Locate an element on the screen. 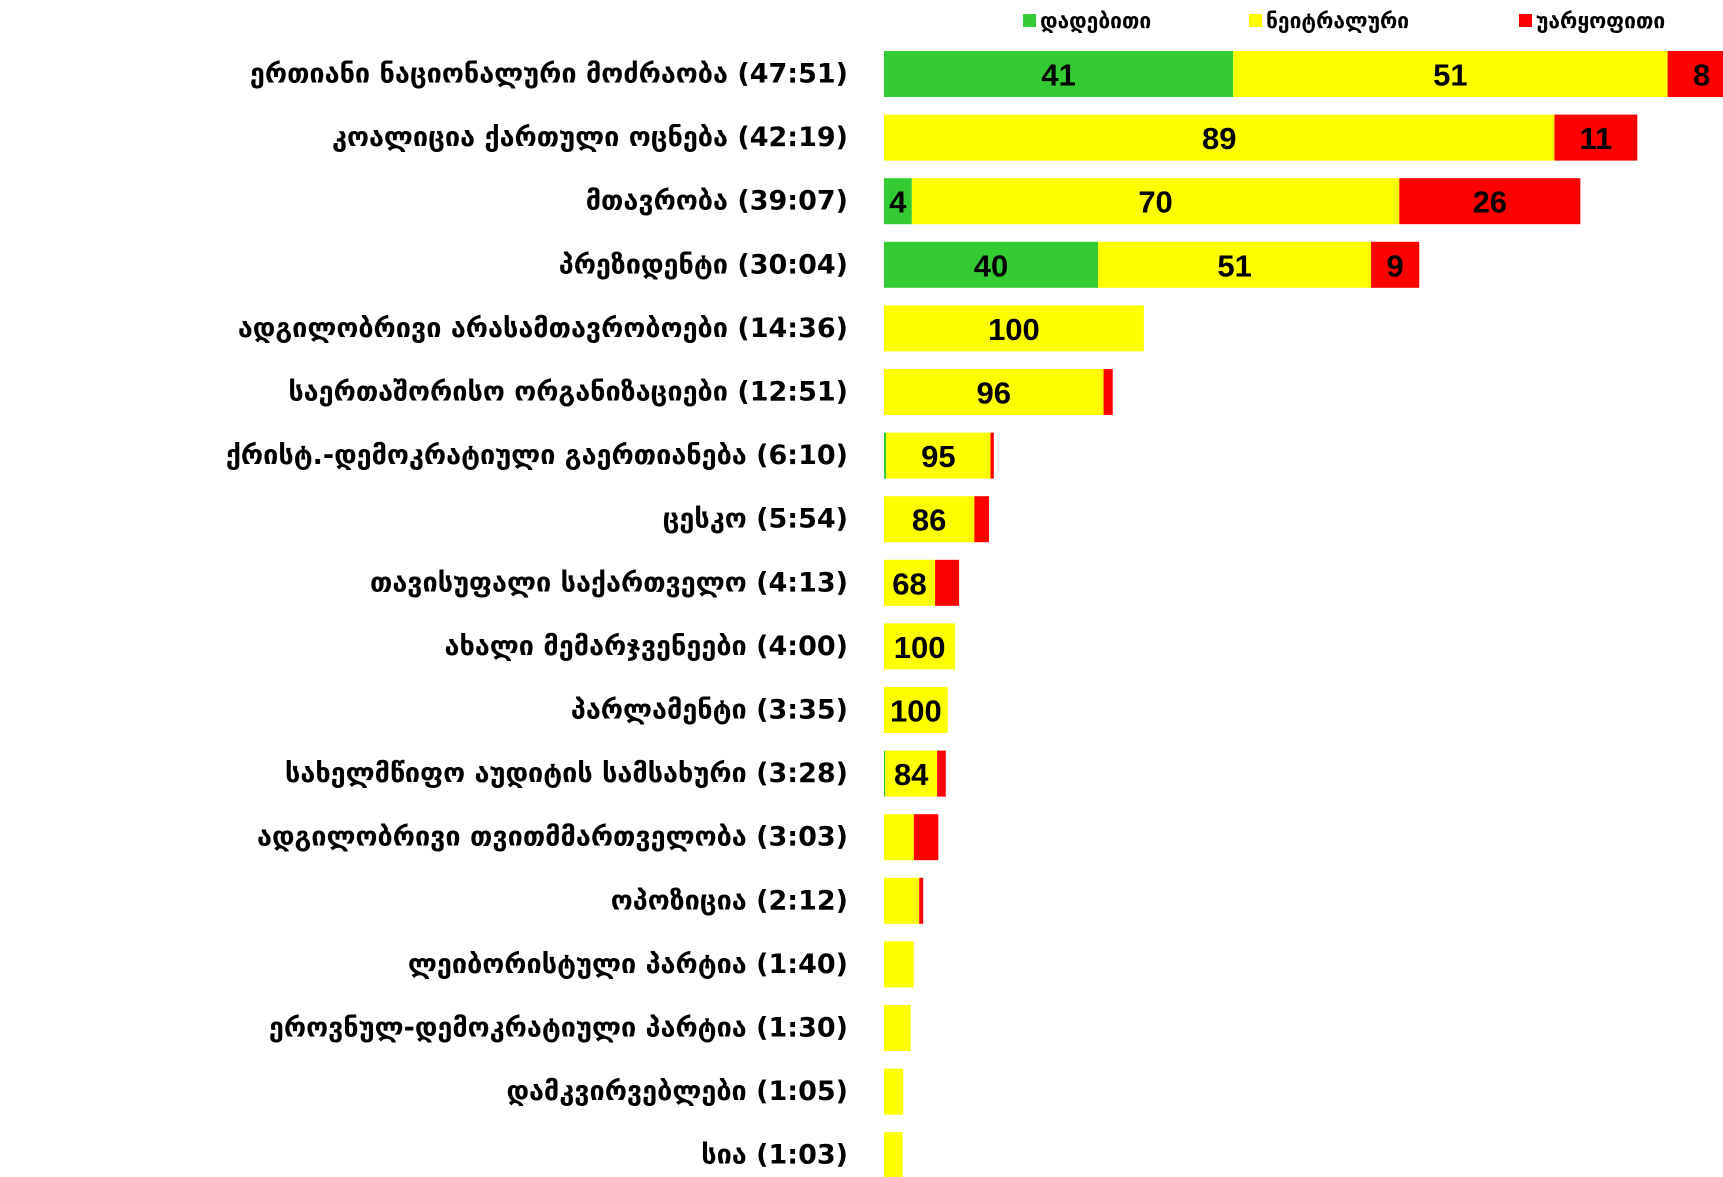 The height and width of the screenshot is (1177, 1723). data-label: 95 is located at coordinates (938, 456).